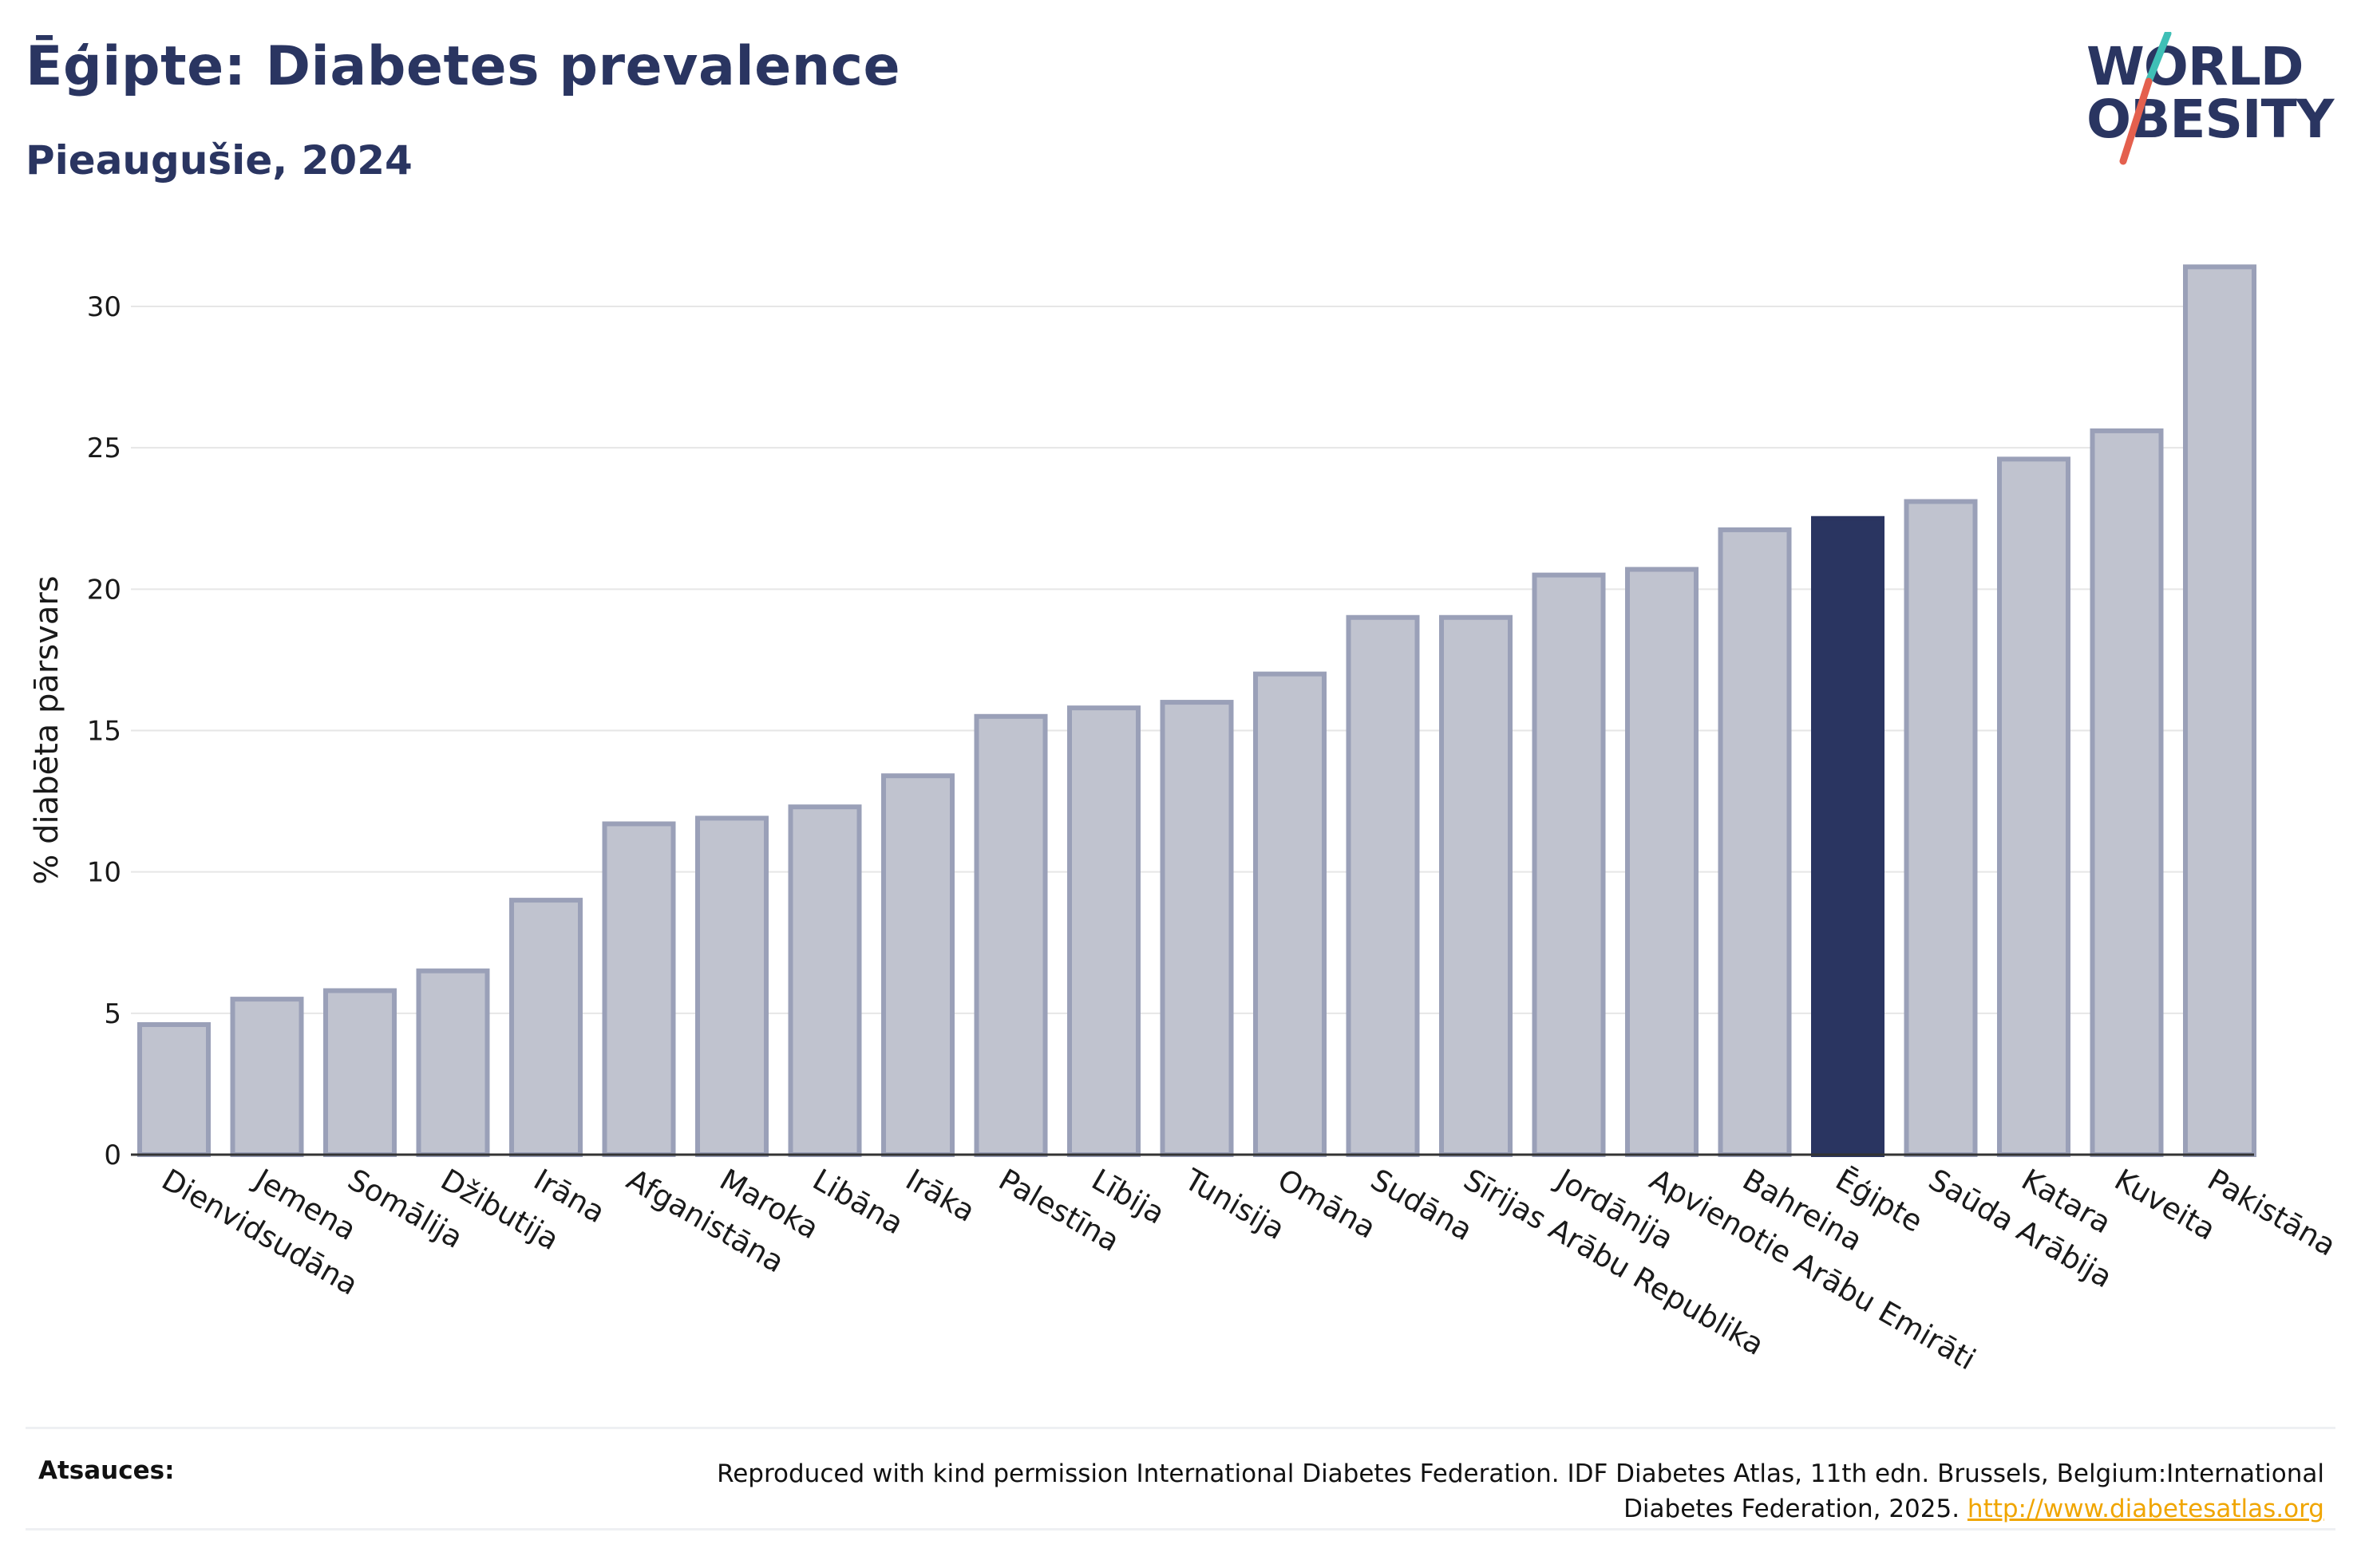  What do you see at coordinates (463, 66) in the screenshot?
I see `page-title: Ēģipte: Diabetes prevalence` at bounding box center [463, 66].